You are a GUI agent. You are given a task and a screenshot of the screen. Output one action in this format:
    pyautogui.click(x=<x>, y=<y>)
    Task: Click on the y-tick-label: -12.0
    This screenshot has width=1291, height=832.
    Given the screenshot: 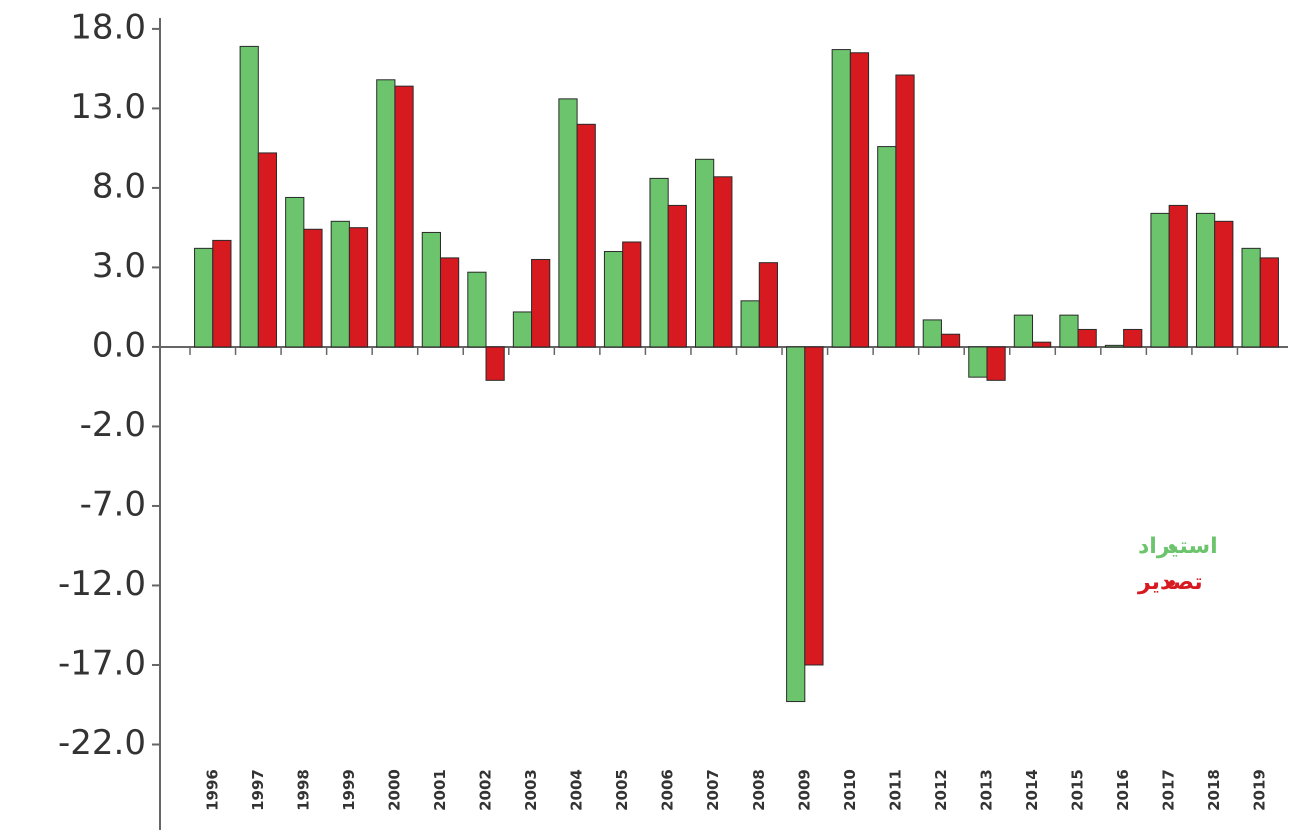 What is the action you would take?
    pyautogui.click(x=102, y=584)
    